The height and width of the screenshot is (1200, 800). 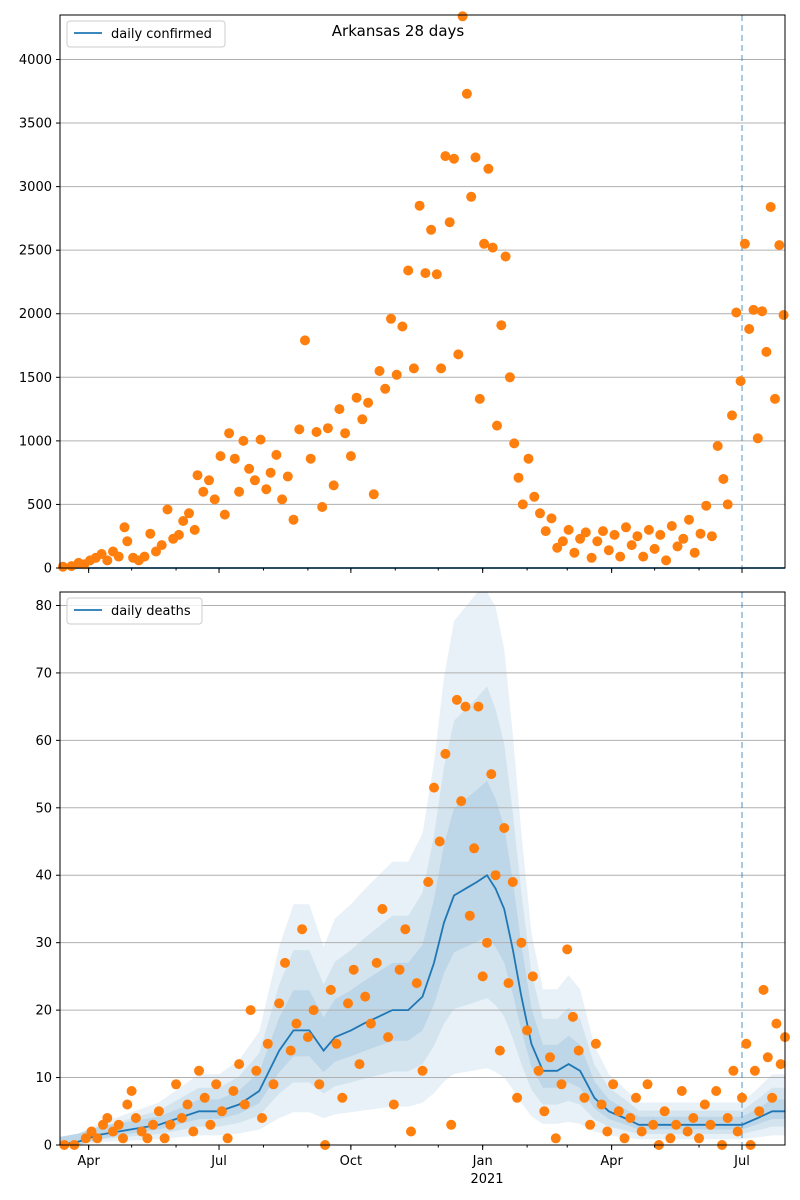 What do you see at coordinates (35, 124) in the screenshot?
I see `confirmed-y-tick-label: 3500` at bounding box center [35, 124].